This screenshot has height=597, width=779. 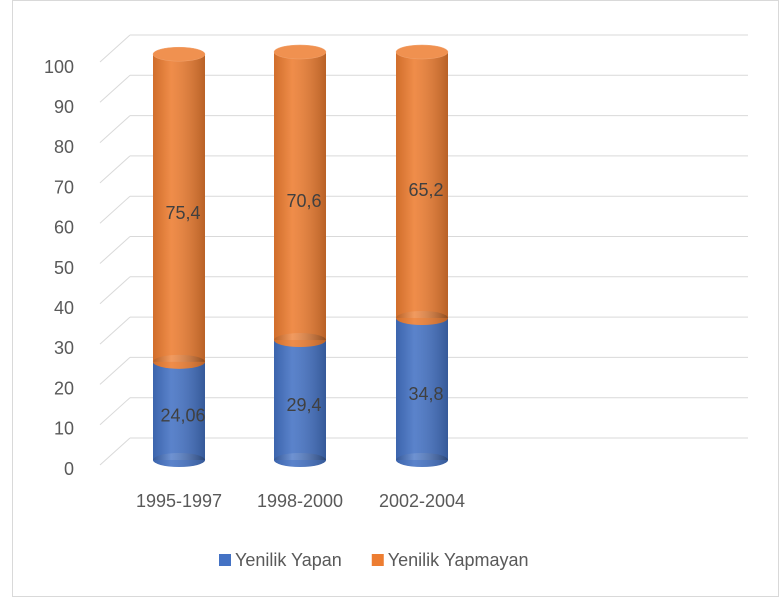 I want to click on y-tick-label: 0, so click(x=69, y=469).